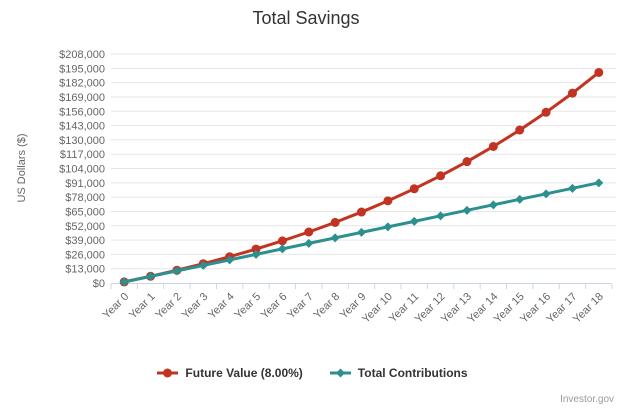  I want to click on y-axis-tick-label: $130,000, so click(82, 141).